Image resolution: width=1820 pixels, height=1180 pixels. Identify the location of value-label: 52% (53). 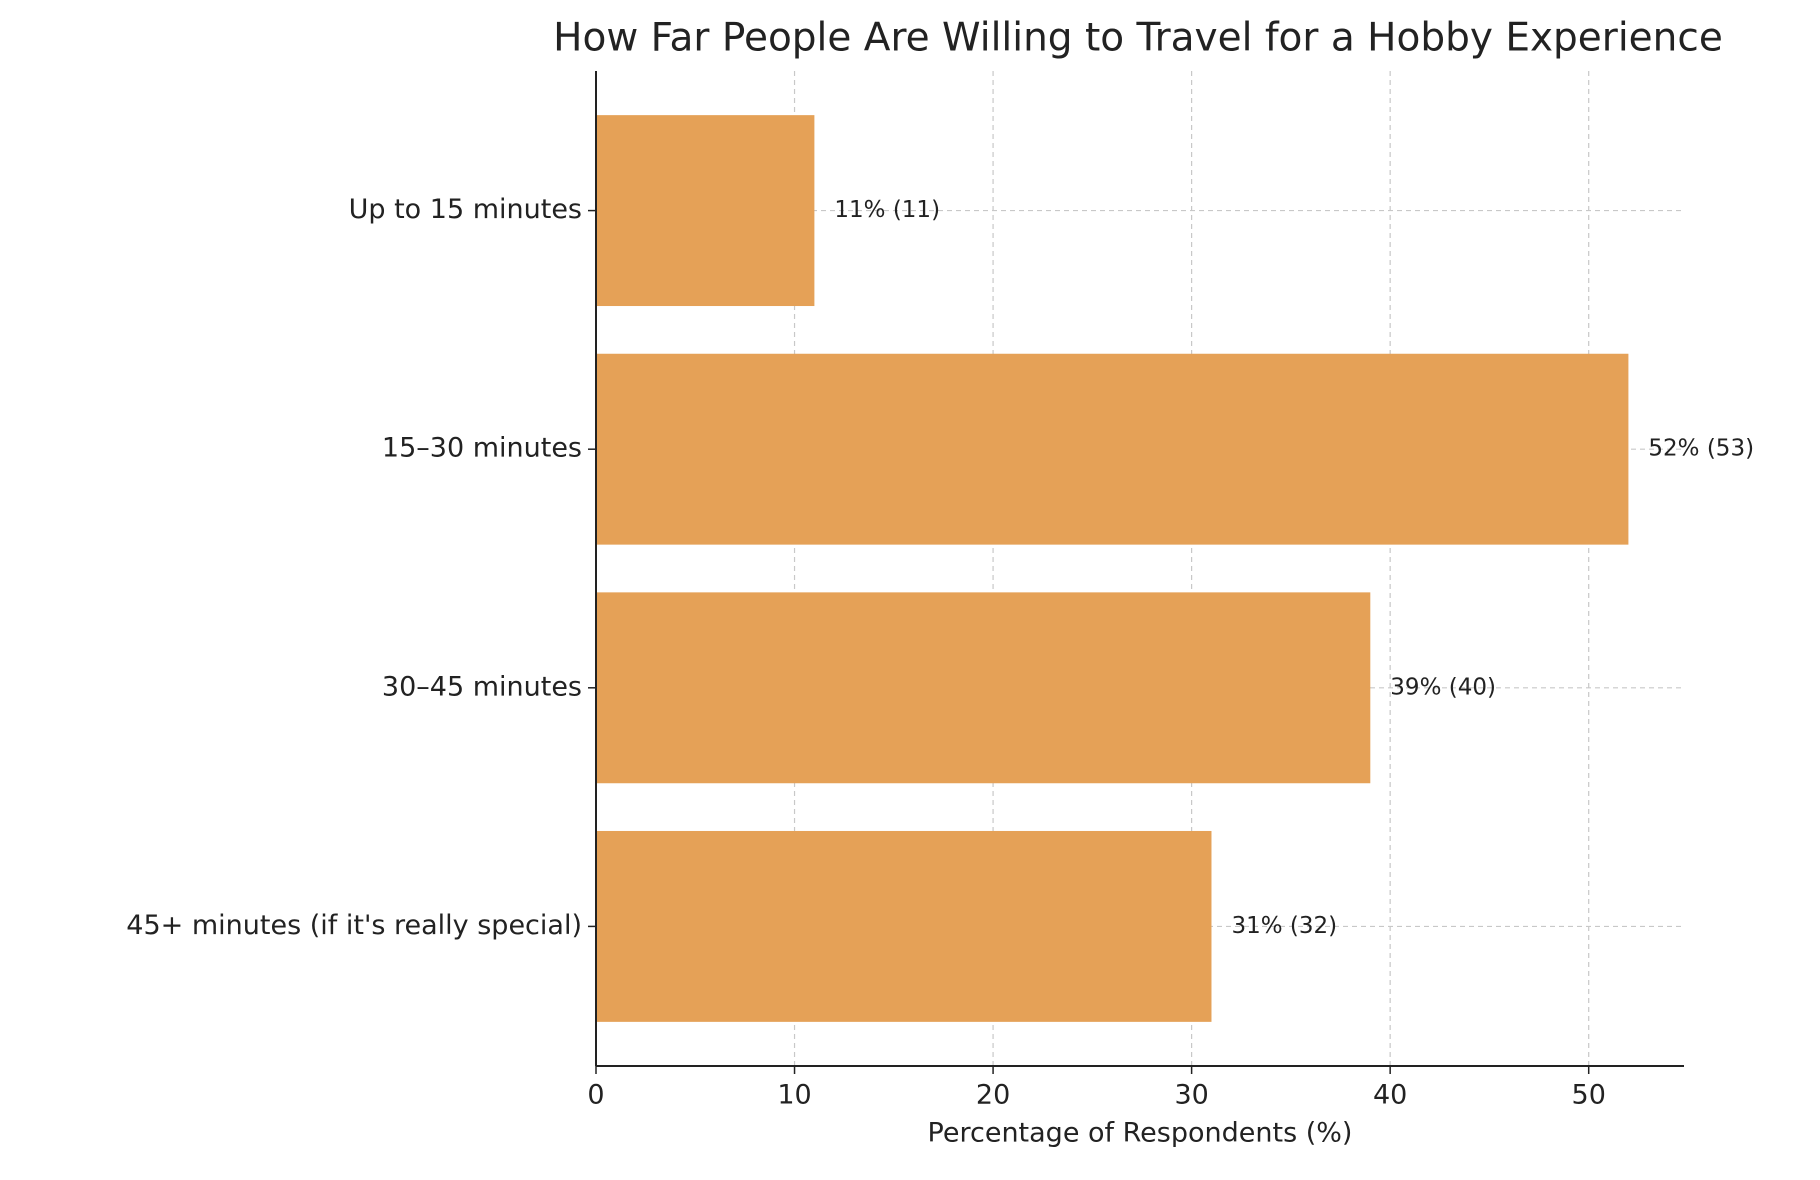
(1701, 449).